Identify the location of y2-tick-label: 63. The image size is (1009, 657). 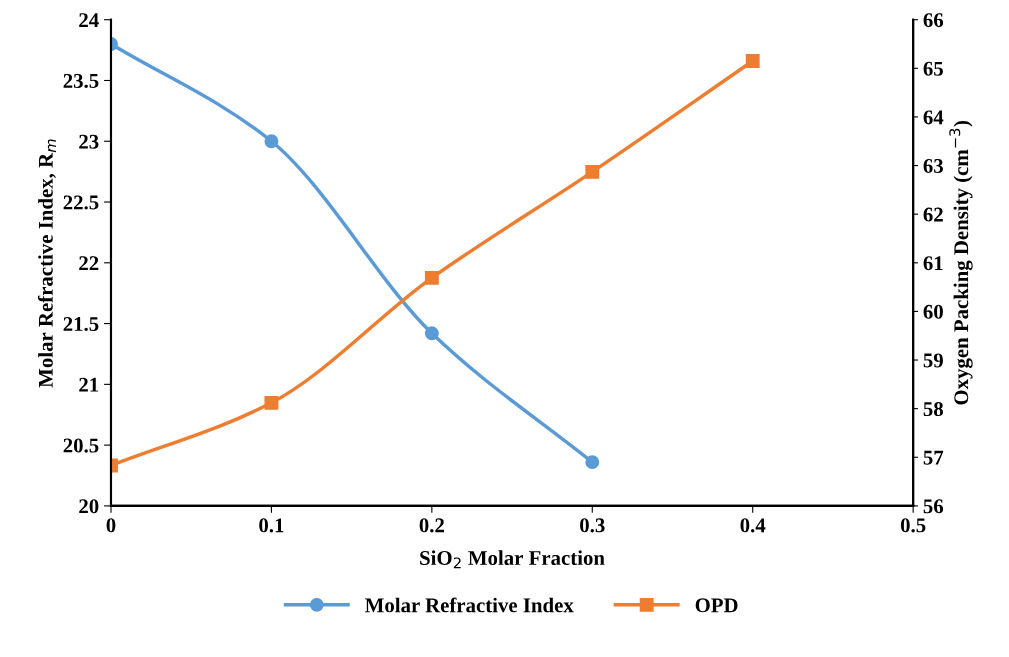
(933, 166).